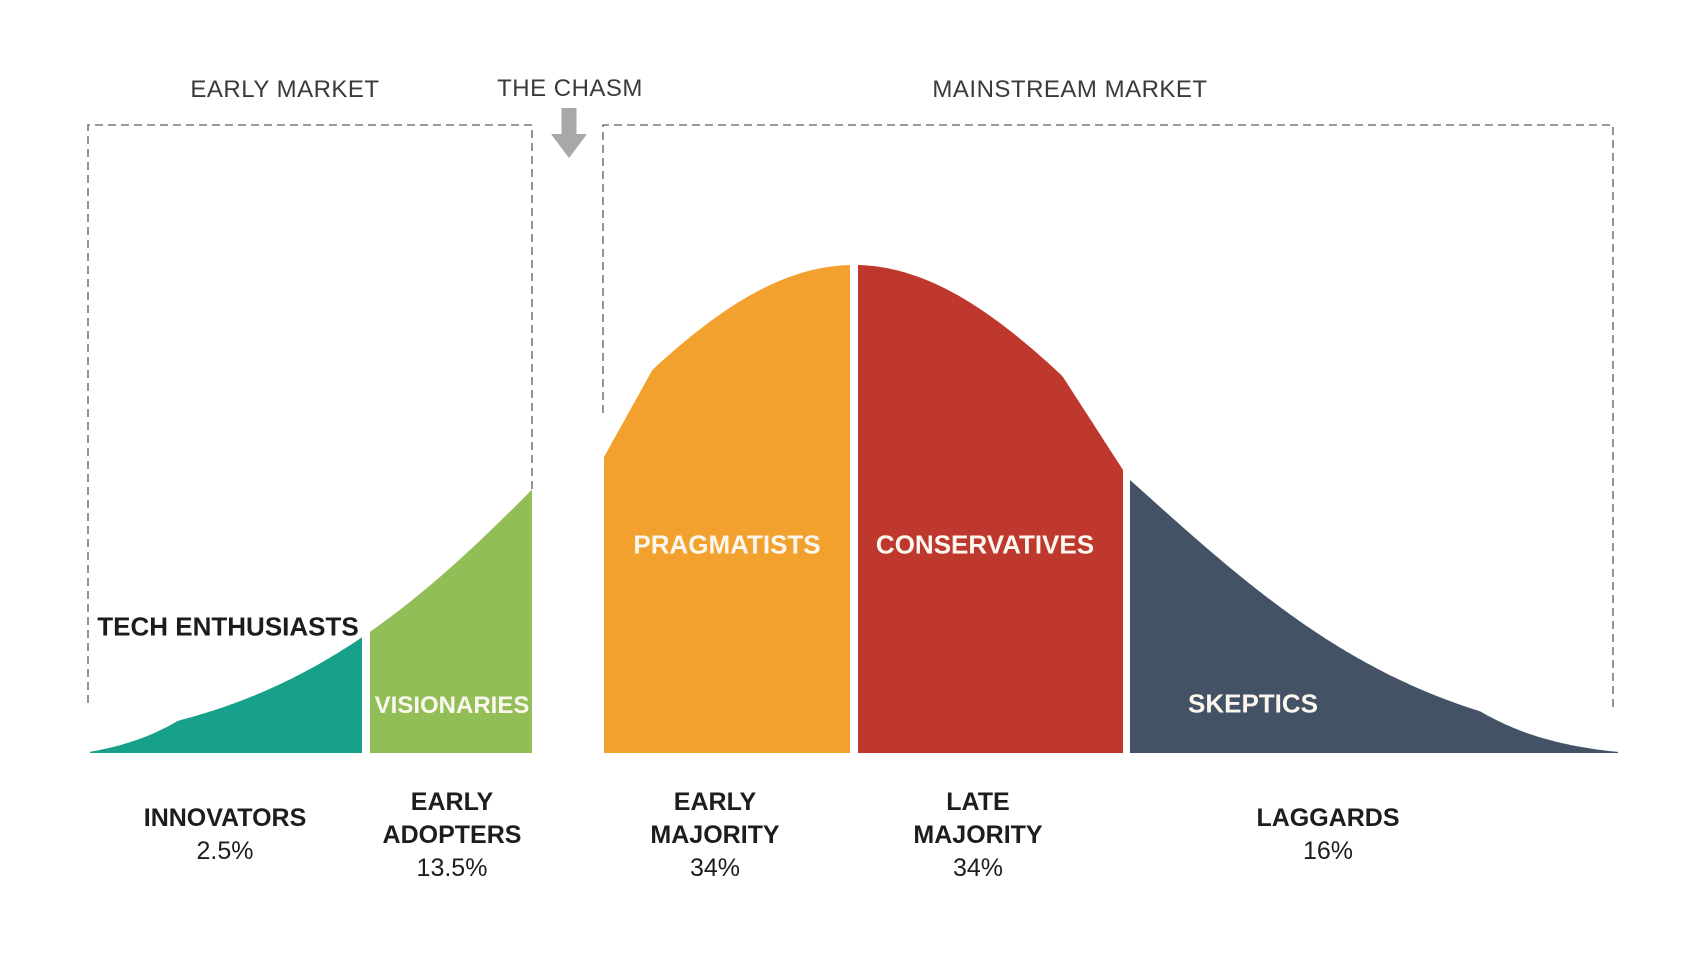 Image resolution: width=1707 pixels, height=960 pixels. What do you see at coordinates (452, 705) in the screenshot?
I see `visionaries-label: VISIONARIES` at bounding box center [452, 705].